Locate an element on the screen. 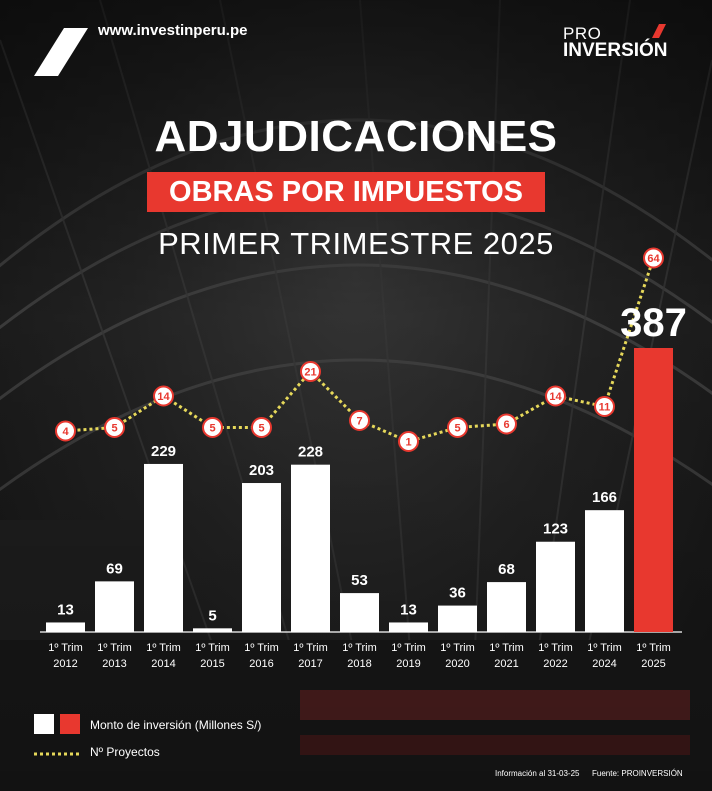 The image size is (712, 791). brand-accent-icon is located at coordinates (659, 31).